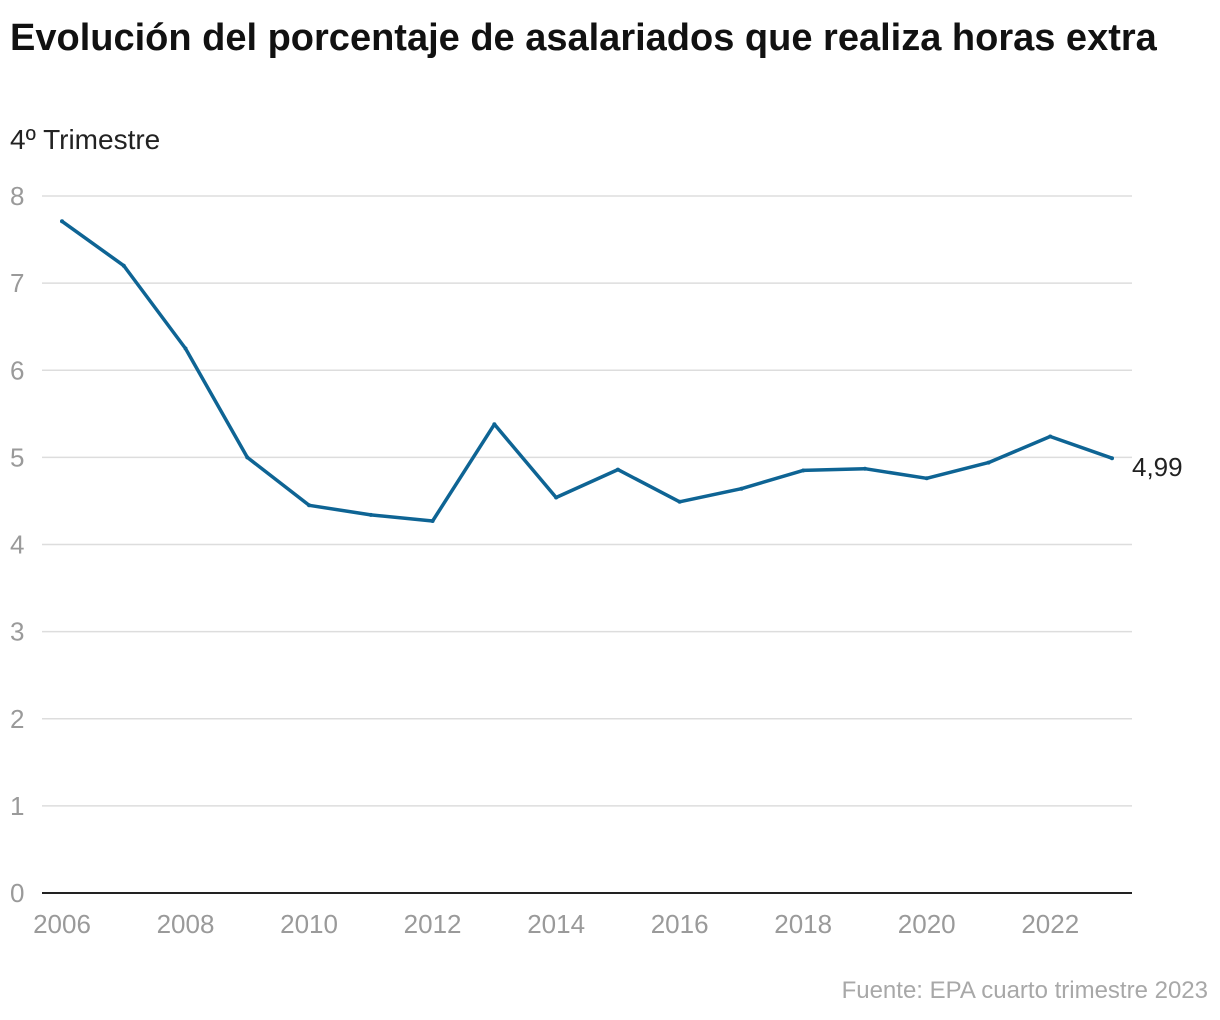 The image size is (1220, 1020). I want to click on y-tick-label: 4, so click(17, 545).